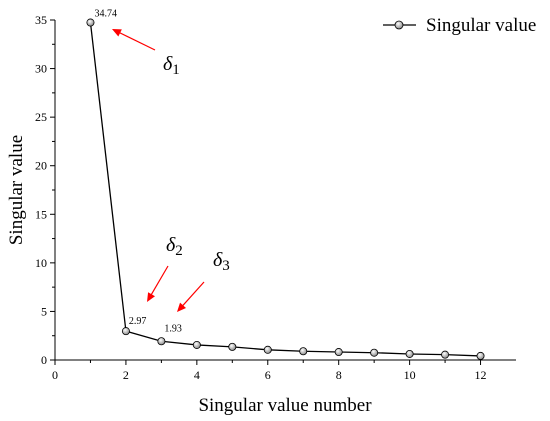 The image size is (550, 421). What do you see at coordinates (285, 405) in the screenshot?
I see `x-axis-title: Singular value number` at bounding box center [285, 405].